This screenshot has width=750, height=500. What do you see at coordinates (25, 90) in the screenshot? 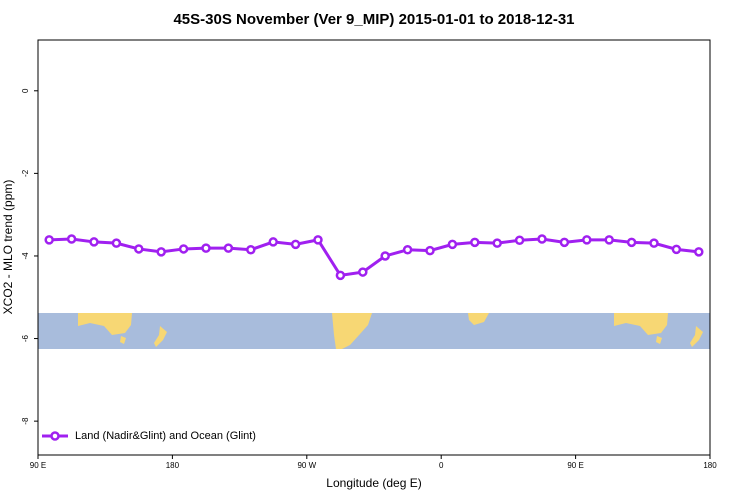
I see `y-tick-label: 0` at bounding box center [25, 90].